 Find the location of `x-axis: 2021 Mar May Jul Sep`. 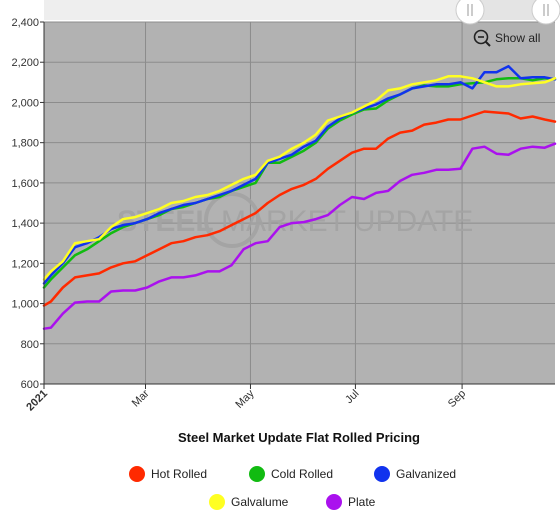

x-axis: 2021 Mar May Jul Sep is located at coordinates (246, 398).